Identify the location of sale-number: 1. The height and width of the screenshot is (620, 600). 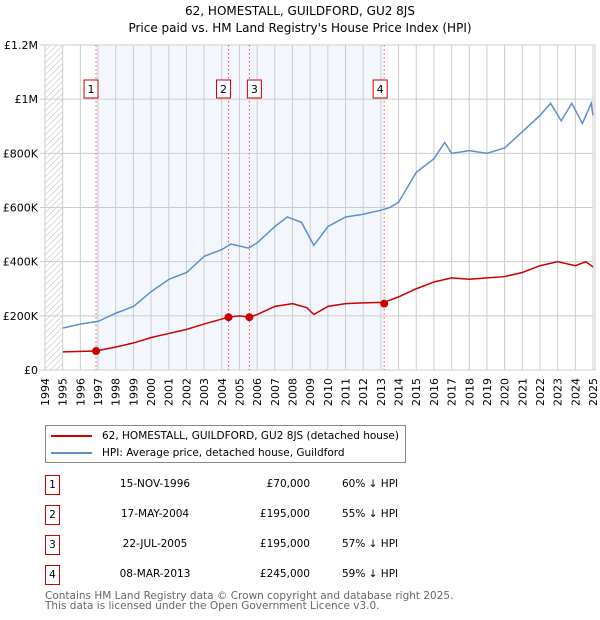
(52, 485).